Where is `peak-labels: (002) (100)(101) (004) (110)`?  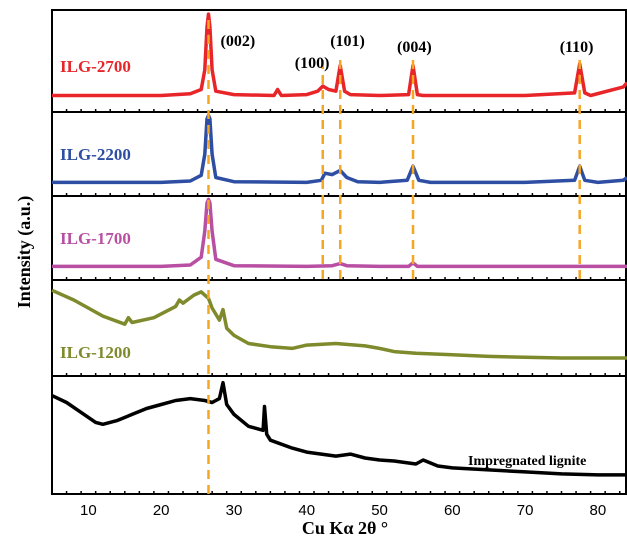 peak-labels: (002) (100)(101) (004) (110) is located at coordinates (406, 52).